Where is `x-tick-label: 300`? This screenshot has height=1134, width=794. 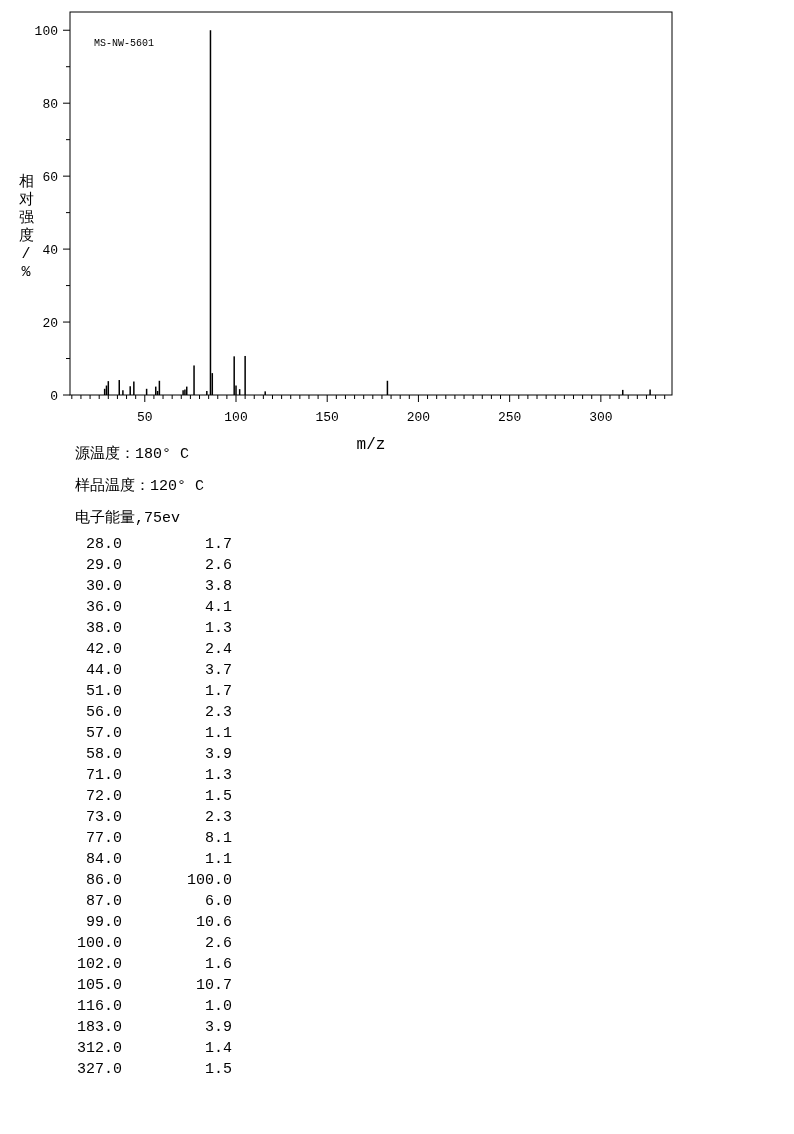
x-tick-label: 300 is located at coordinates (601, 417).